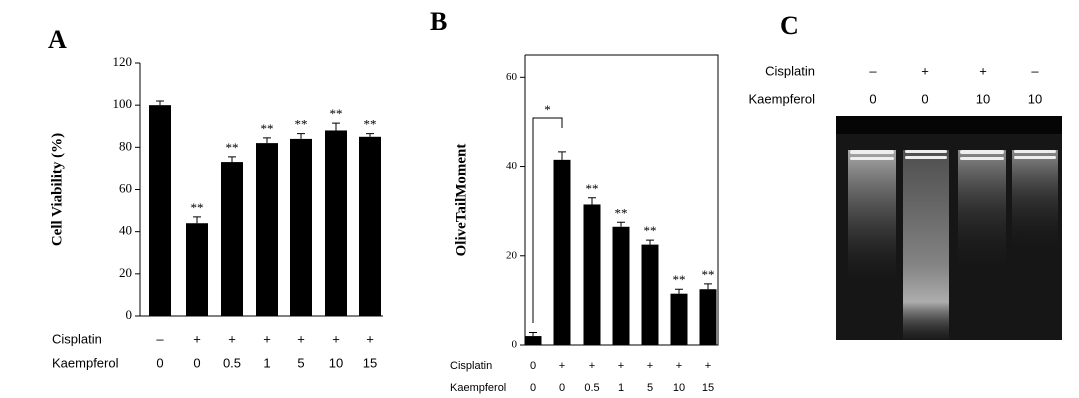  What do you see at coordinates (621, 200) in the screenshot?
I see `axis-line` at bounding box center [621, 200].